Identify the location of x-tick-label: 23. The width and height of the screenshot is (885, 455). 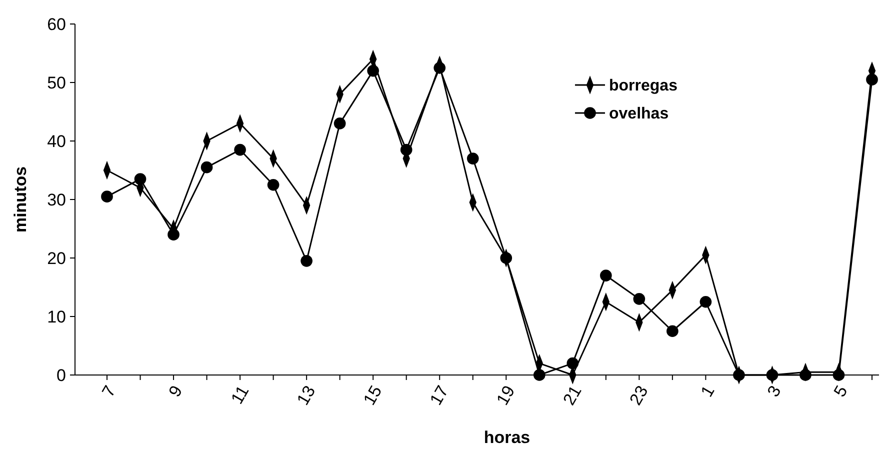
(639, 395).